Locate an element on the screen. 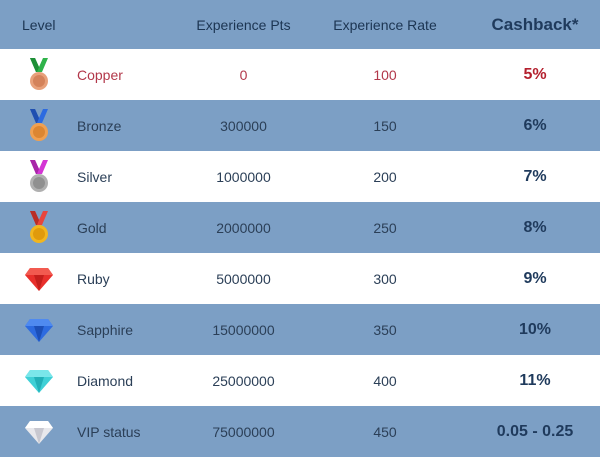 This screenshot has width=600, height=457. sapphire-gem-icon is located at coordinates (38, 330).